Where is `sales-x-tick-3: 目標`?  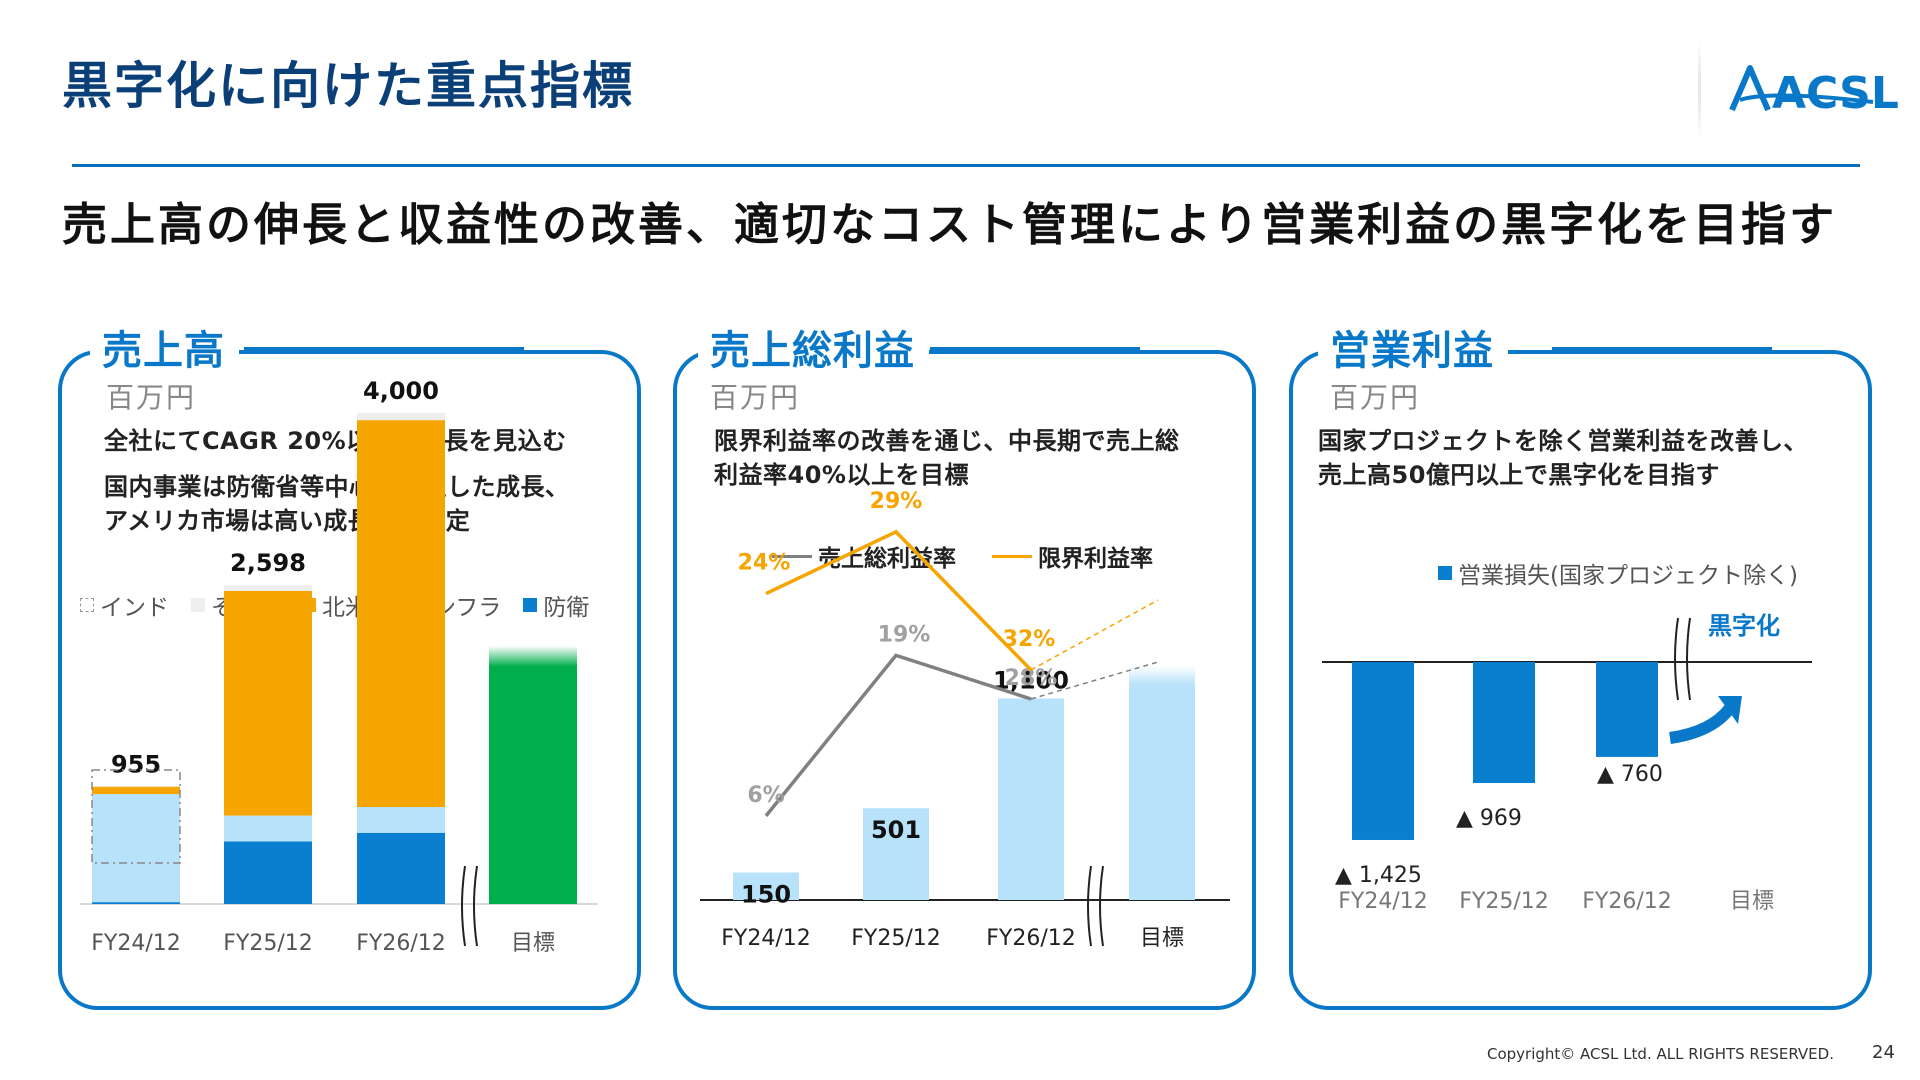
sales-x-tick-3: 目標 is located at coordinates (533, 943).